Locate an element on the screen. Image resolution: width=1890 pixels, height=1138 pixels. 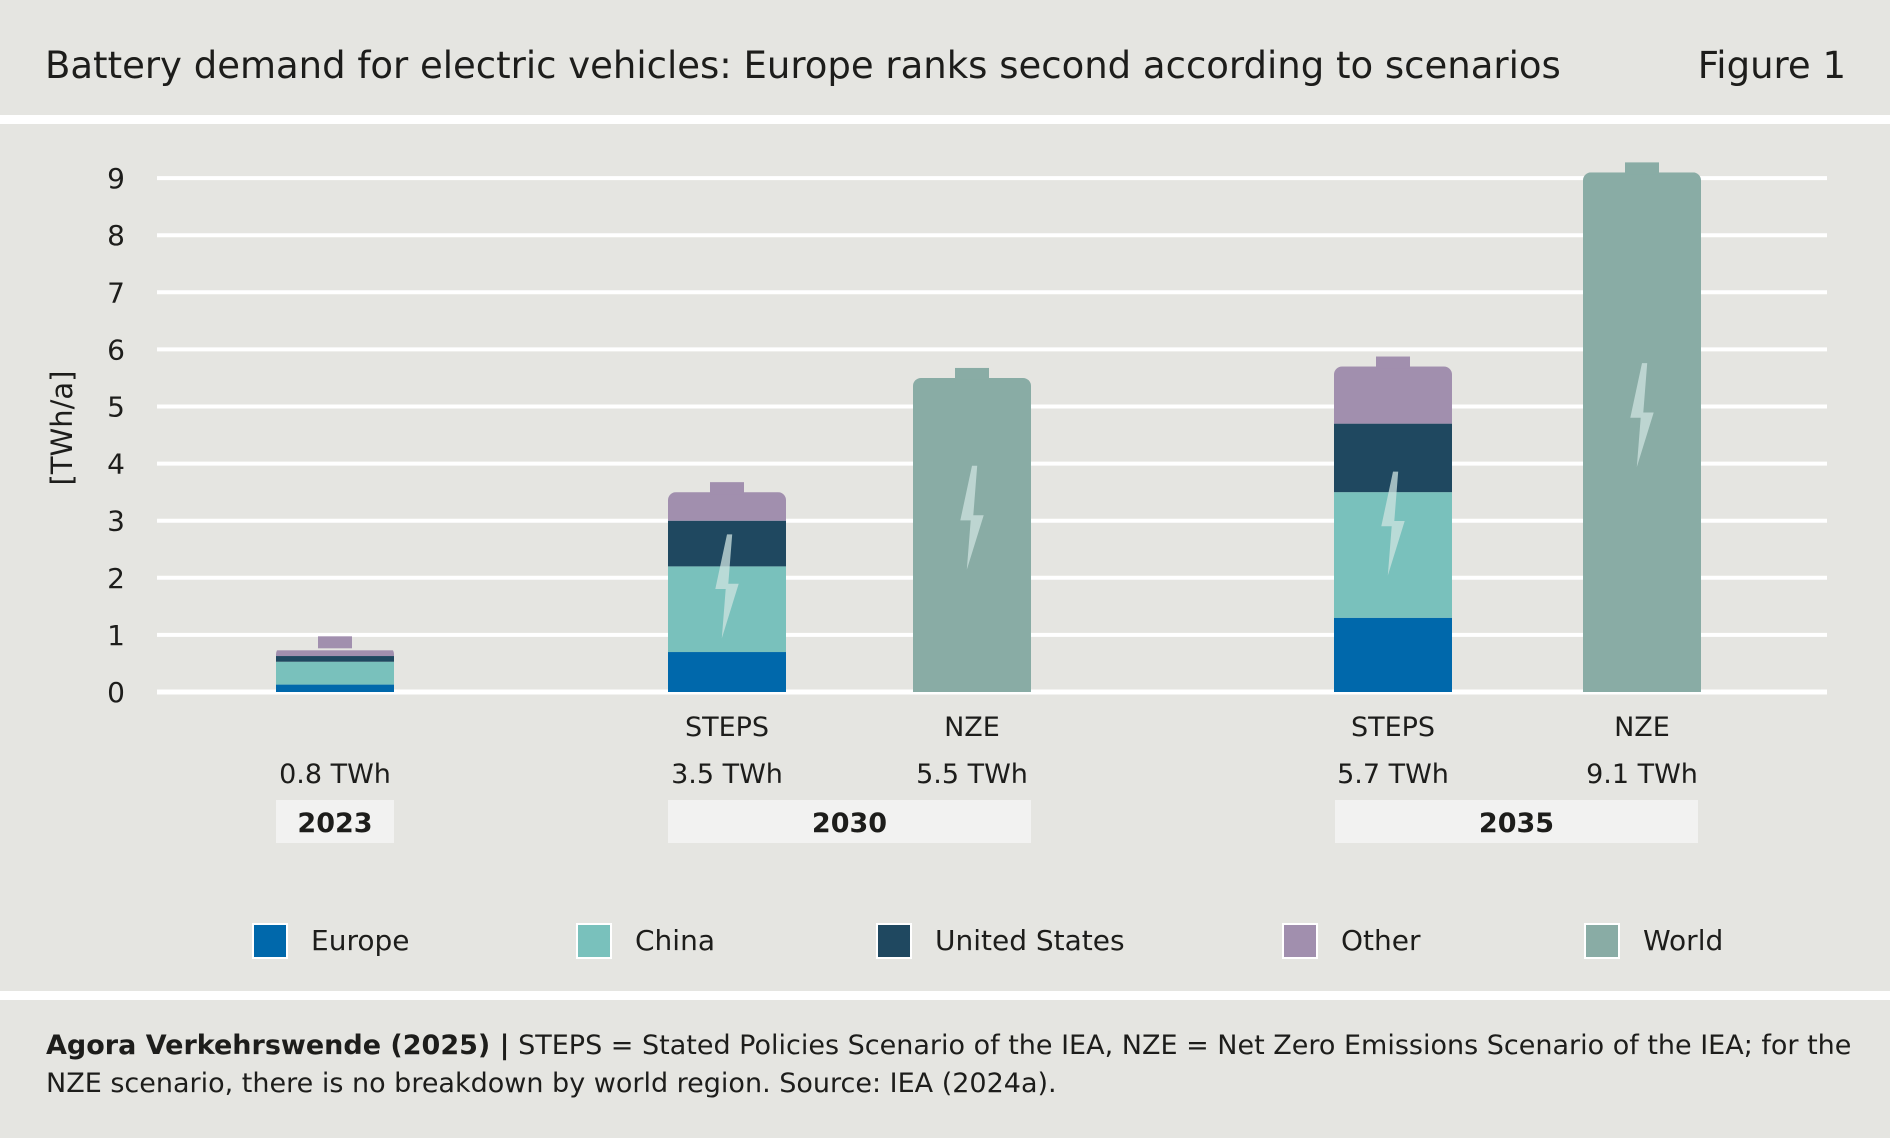
bar-2030-steps is located at coordinates (727, 587).